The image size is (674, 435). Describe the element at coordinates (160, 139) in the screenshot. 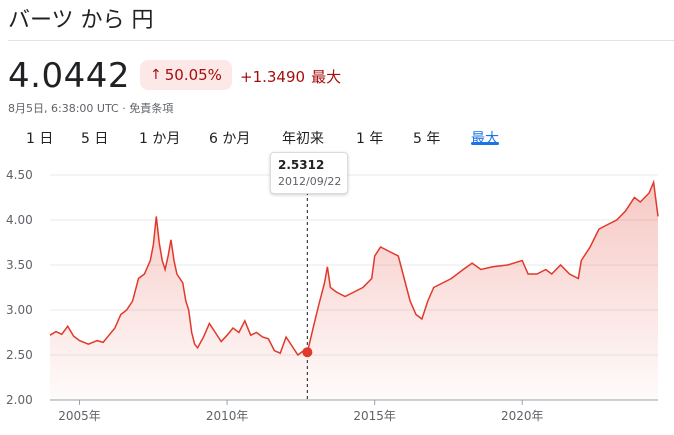

I see `tab-1m: 1 か月` at that location.